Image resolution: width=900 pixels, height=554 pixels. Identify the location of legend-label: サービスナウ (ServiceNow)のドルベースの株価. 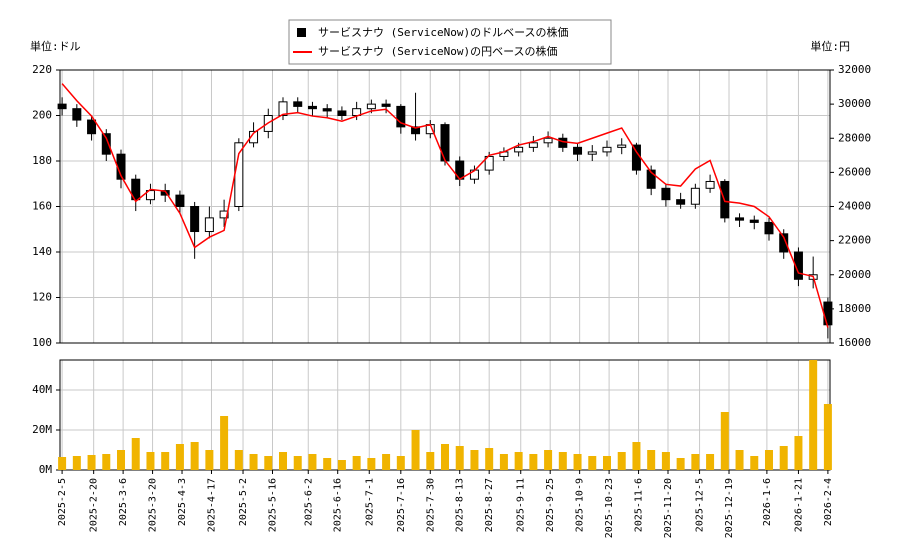
(443, 32).